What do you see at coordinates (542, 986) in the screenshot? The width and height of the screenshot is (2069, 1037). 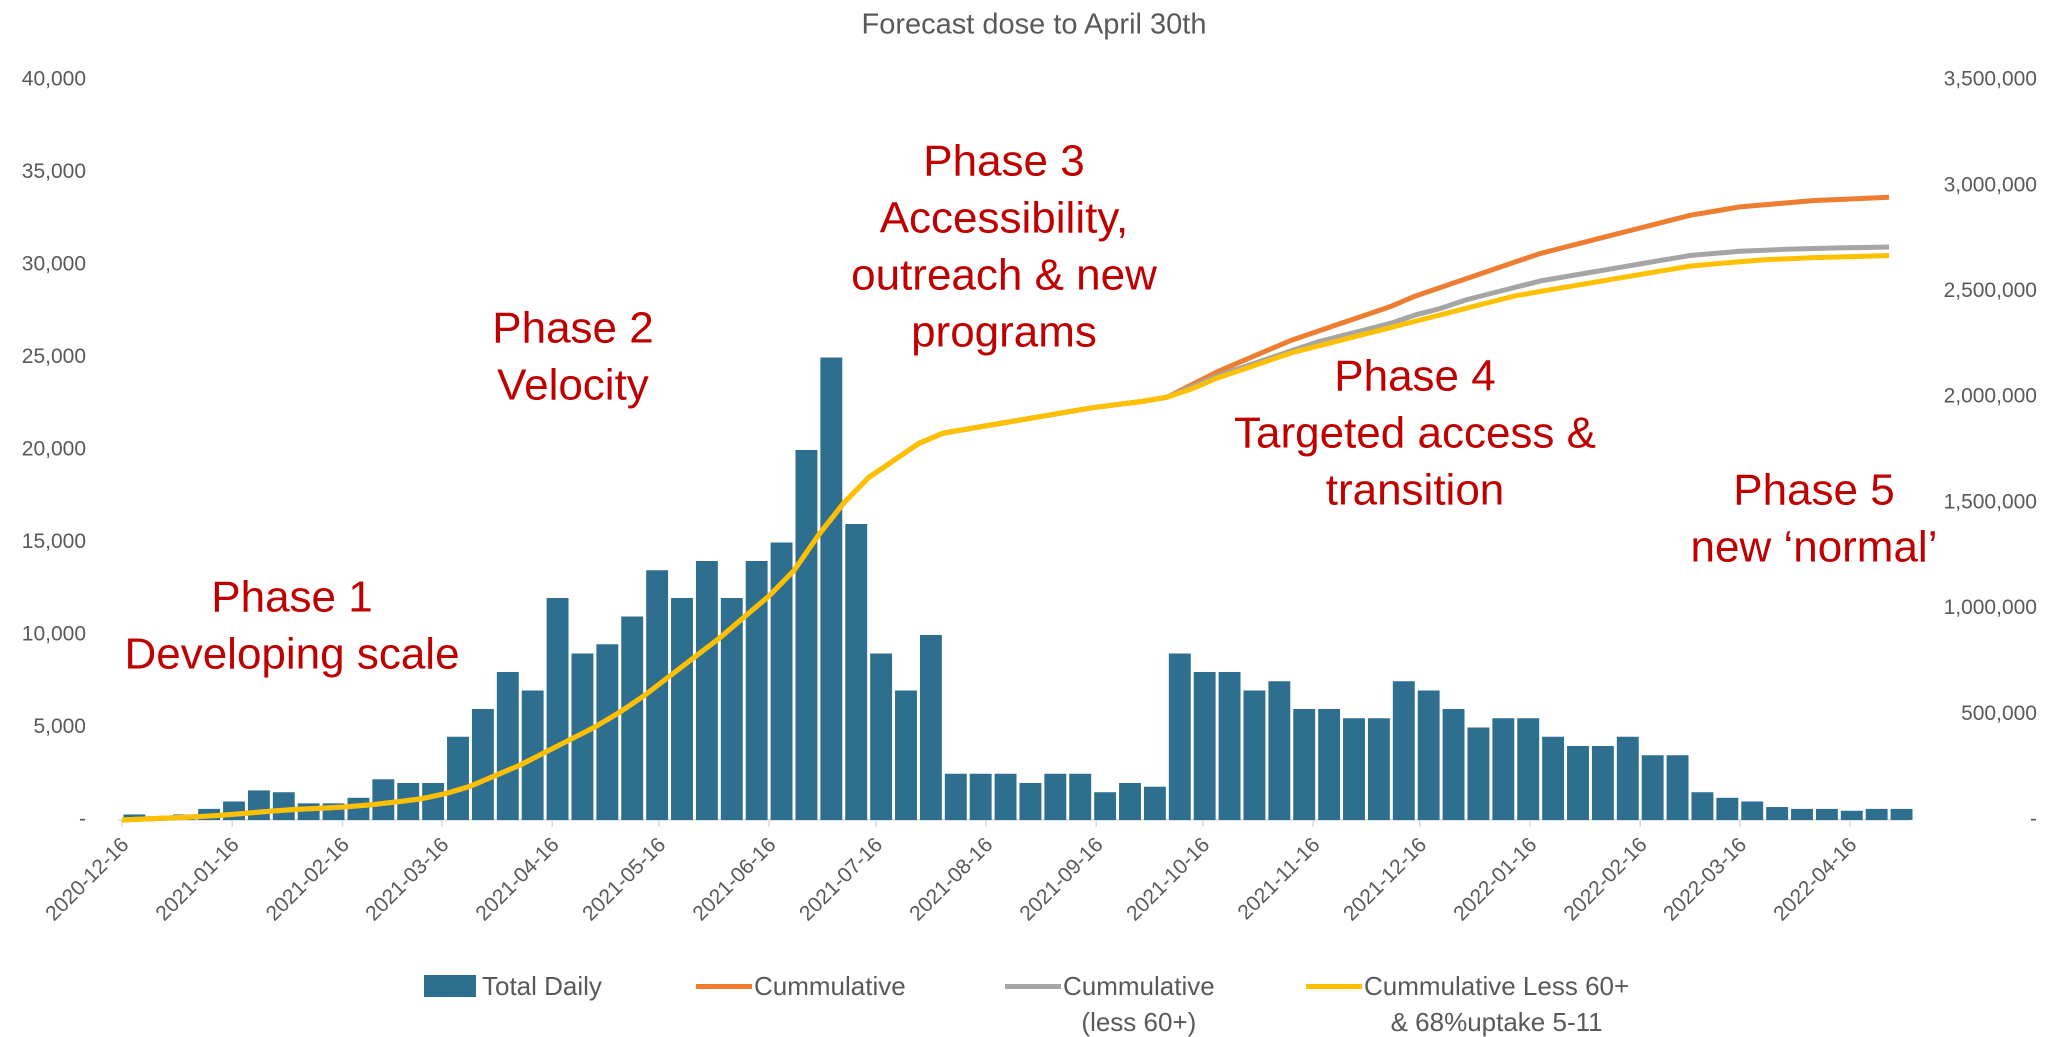 I see `legend-label: Total Daily` at bounding box center [542, 986].